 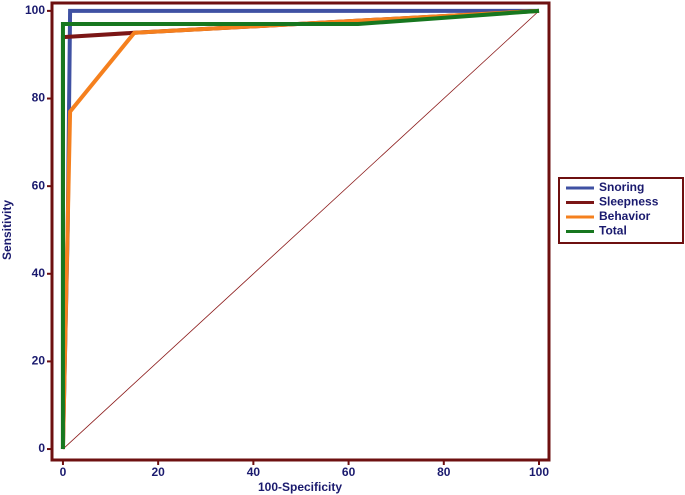 I want to click on legend-label: Total, so click(x=613, y=231).